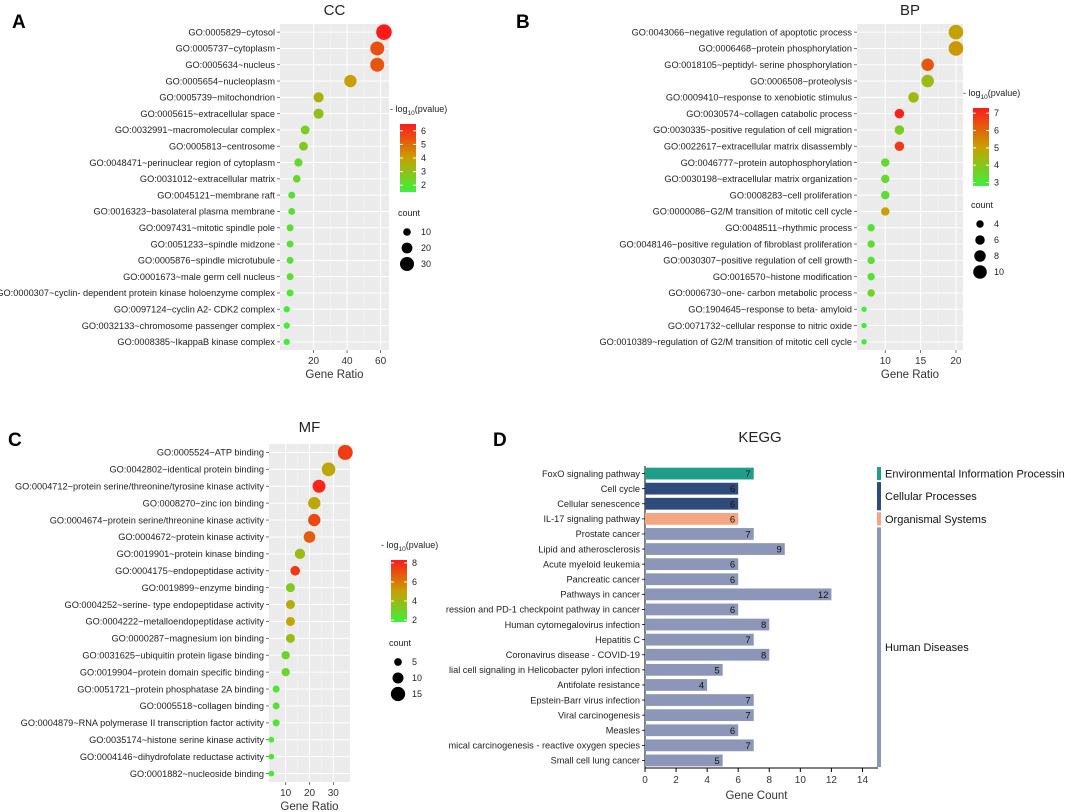 Image resolution: width=1065 pixels, height=812 pixels. I want to click on category-label: Epstein-Barr virus infection, so click(585, 700).